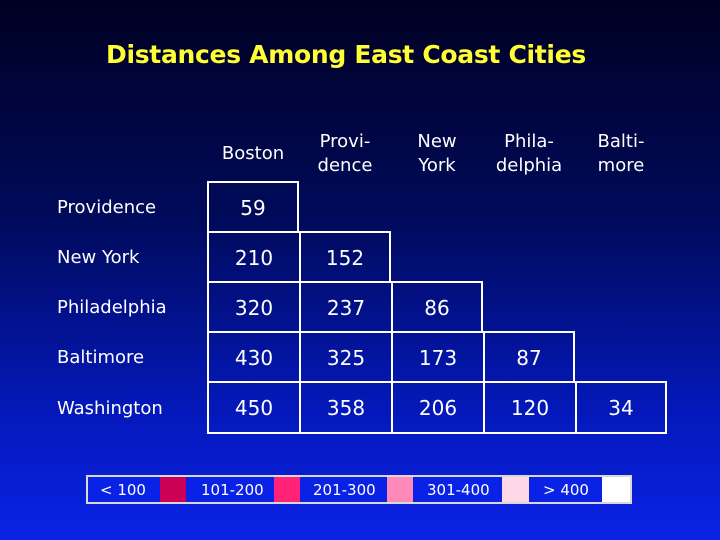 The height and width of the screenshot is (540, 720). Describe the element at coordinates (253, 153) in the screenshot. I see `column-header-boston: Boston` at that location.